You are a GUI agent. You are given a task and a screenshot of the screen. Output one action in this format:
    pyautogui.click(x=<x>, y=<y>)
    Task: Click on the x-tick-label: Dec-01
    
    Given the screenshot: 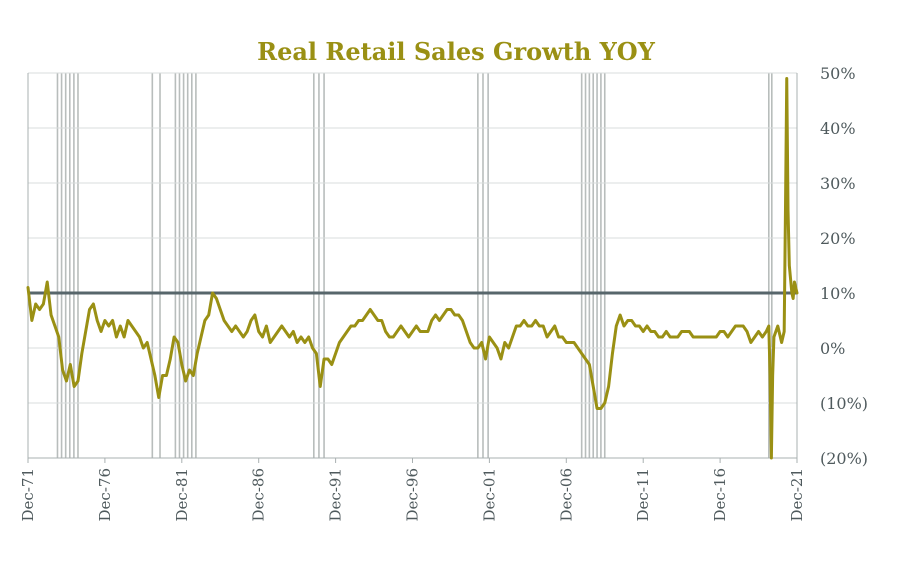 What is the action you would take?
    pyautogui.click(x=489, y=494)
    